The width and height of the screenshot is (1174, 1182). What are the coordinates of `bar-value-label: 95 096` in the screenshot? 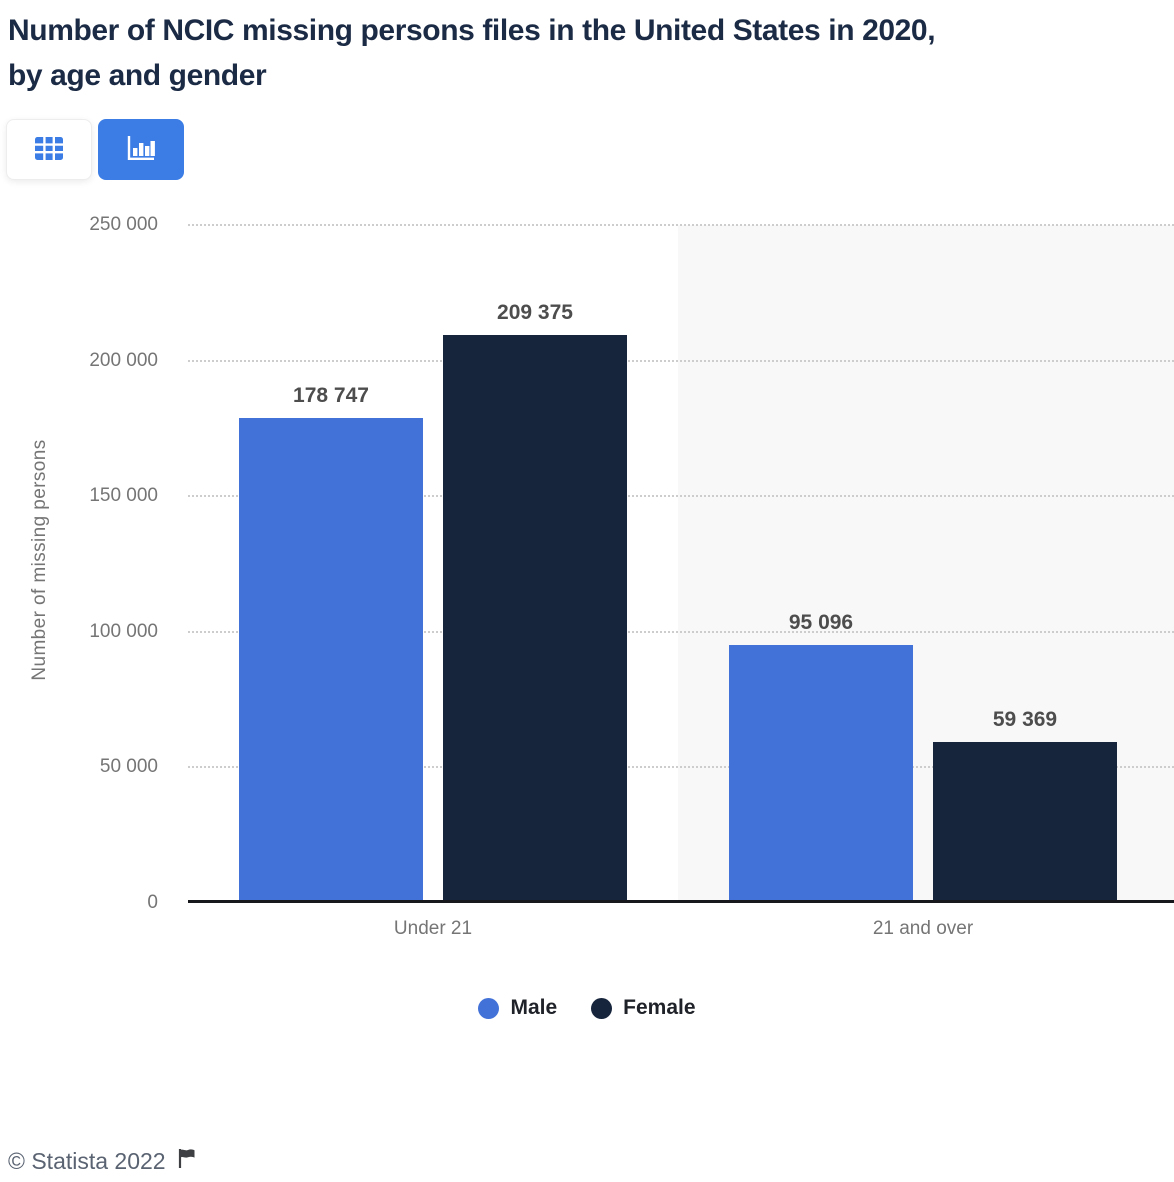 It's located at (821, 623).